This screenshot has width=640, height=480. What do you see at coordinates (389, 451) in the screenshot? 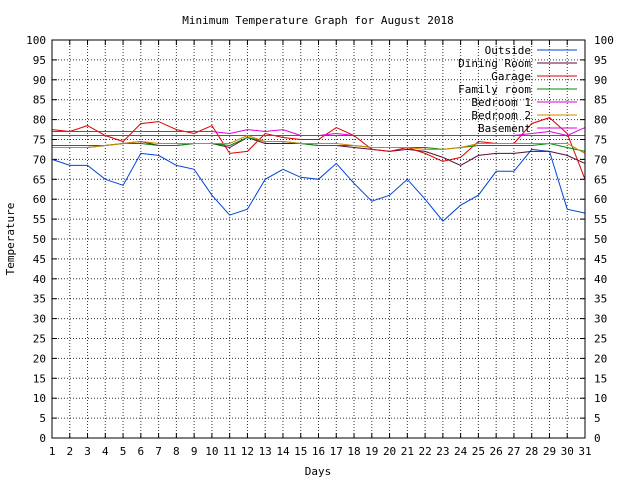
I see `x-tick-label: 20` at bounding box center [389, 451].